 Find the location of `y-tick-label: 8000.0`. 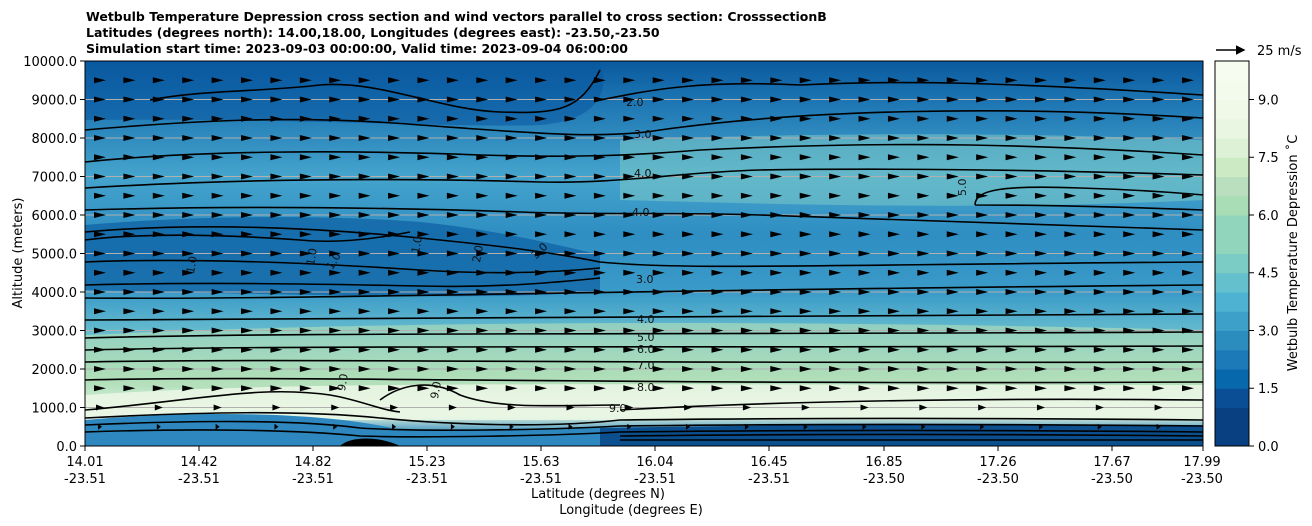

y-tick-label: 8000.0 is located at coordinates (55, 139).